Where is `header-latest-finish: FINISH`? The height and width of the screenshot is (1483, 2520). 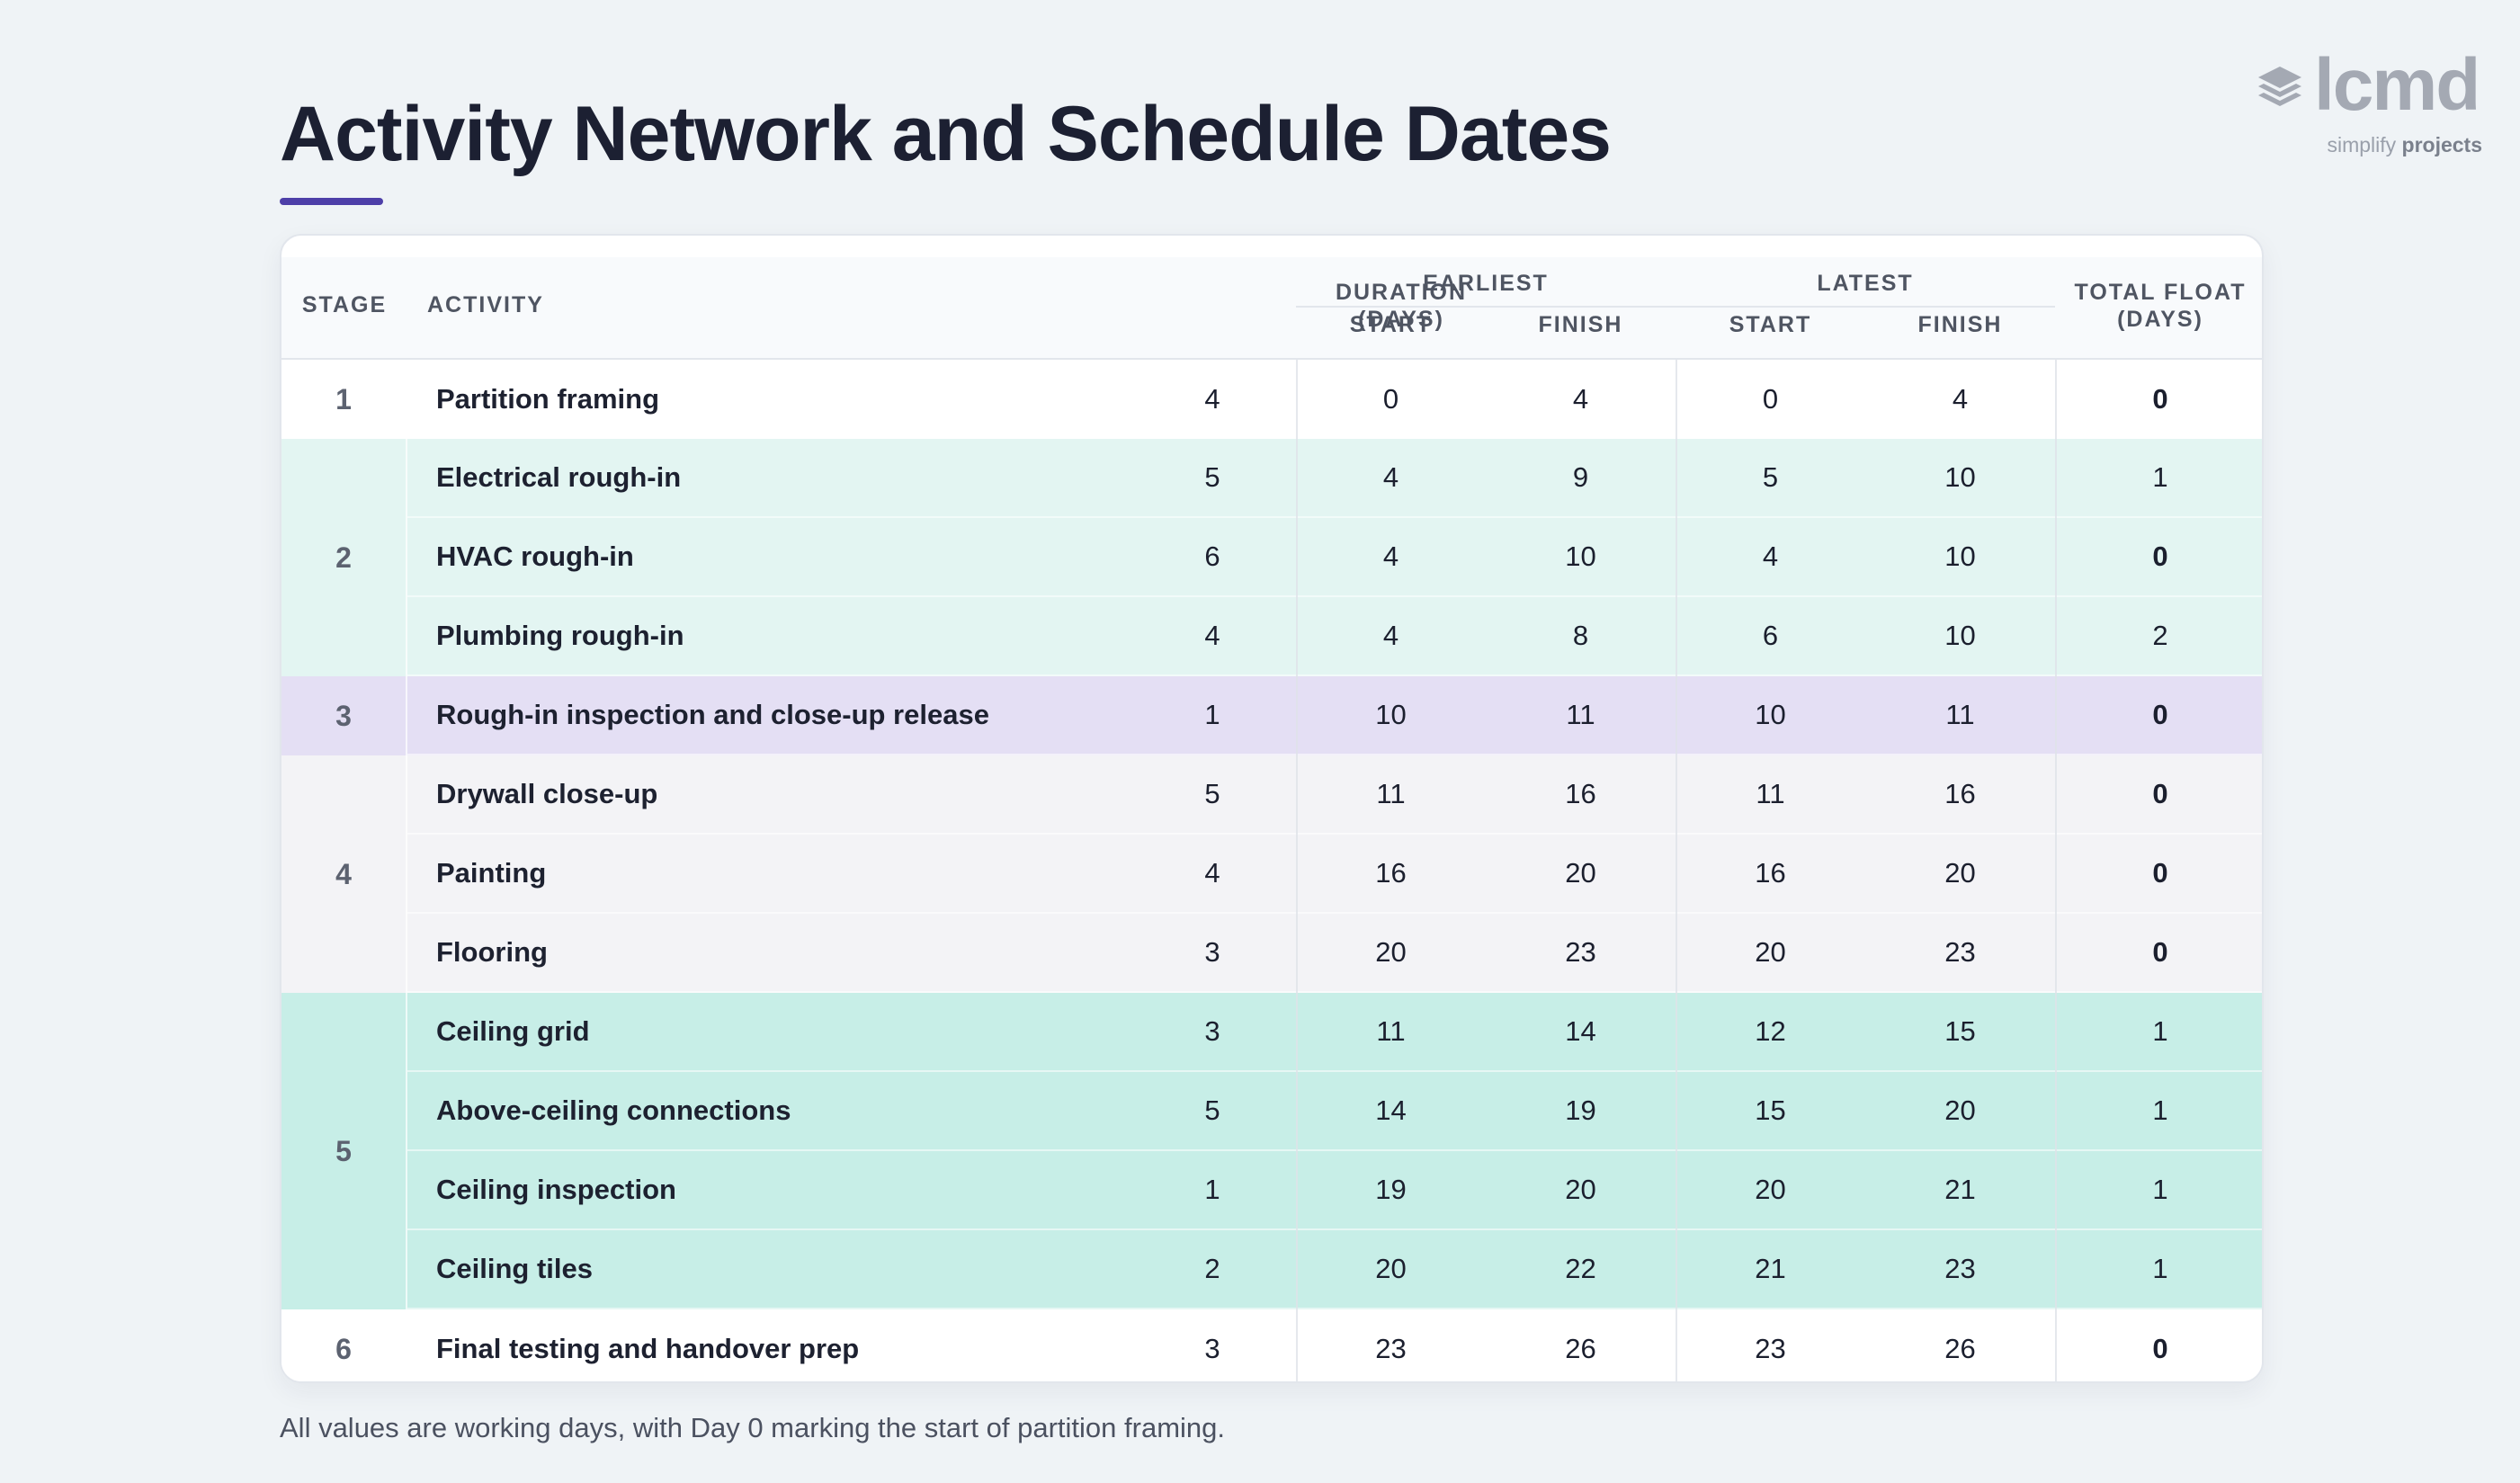 header-latest-finish: FINISH is located at coordinates (1960, 325).